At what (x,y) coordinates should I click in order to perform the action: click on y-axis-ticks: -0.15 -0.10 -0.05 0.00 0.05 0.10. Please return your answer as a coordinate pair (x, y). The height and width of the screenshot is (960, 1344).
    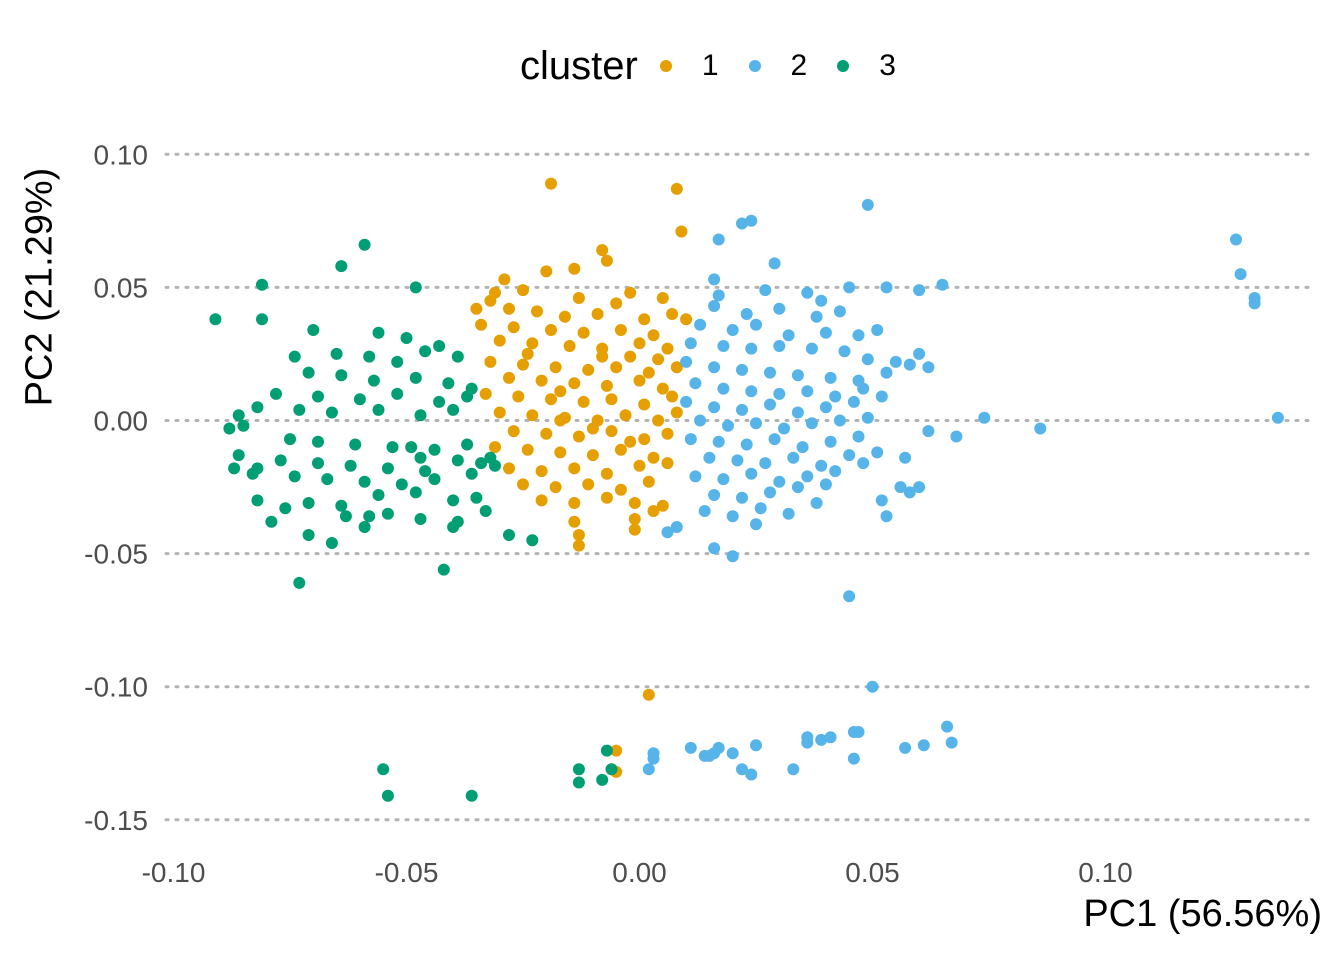
    Looking at the image, I should click on (116, 487).